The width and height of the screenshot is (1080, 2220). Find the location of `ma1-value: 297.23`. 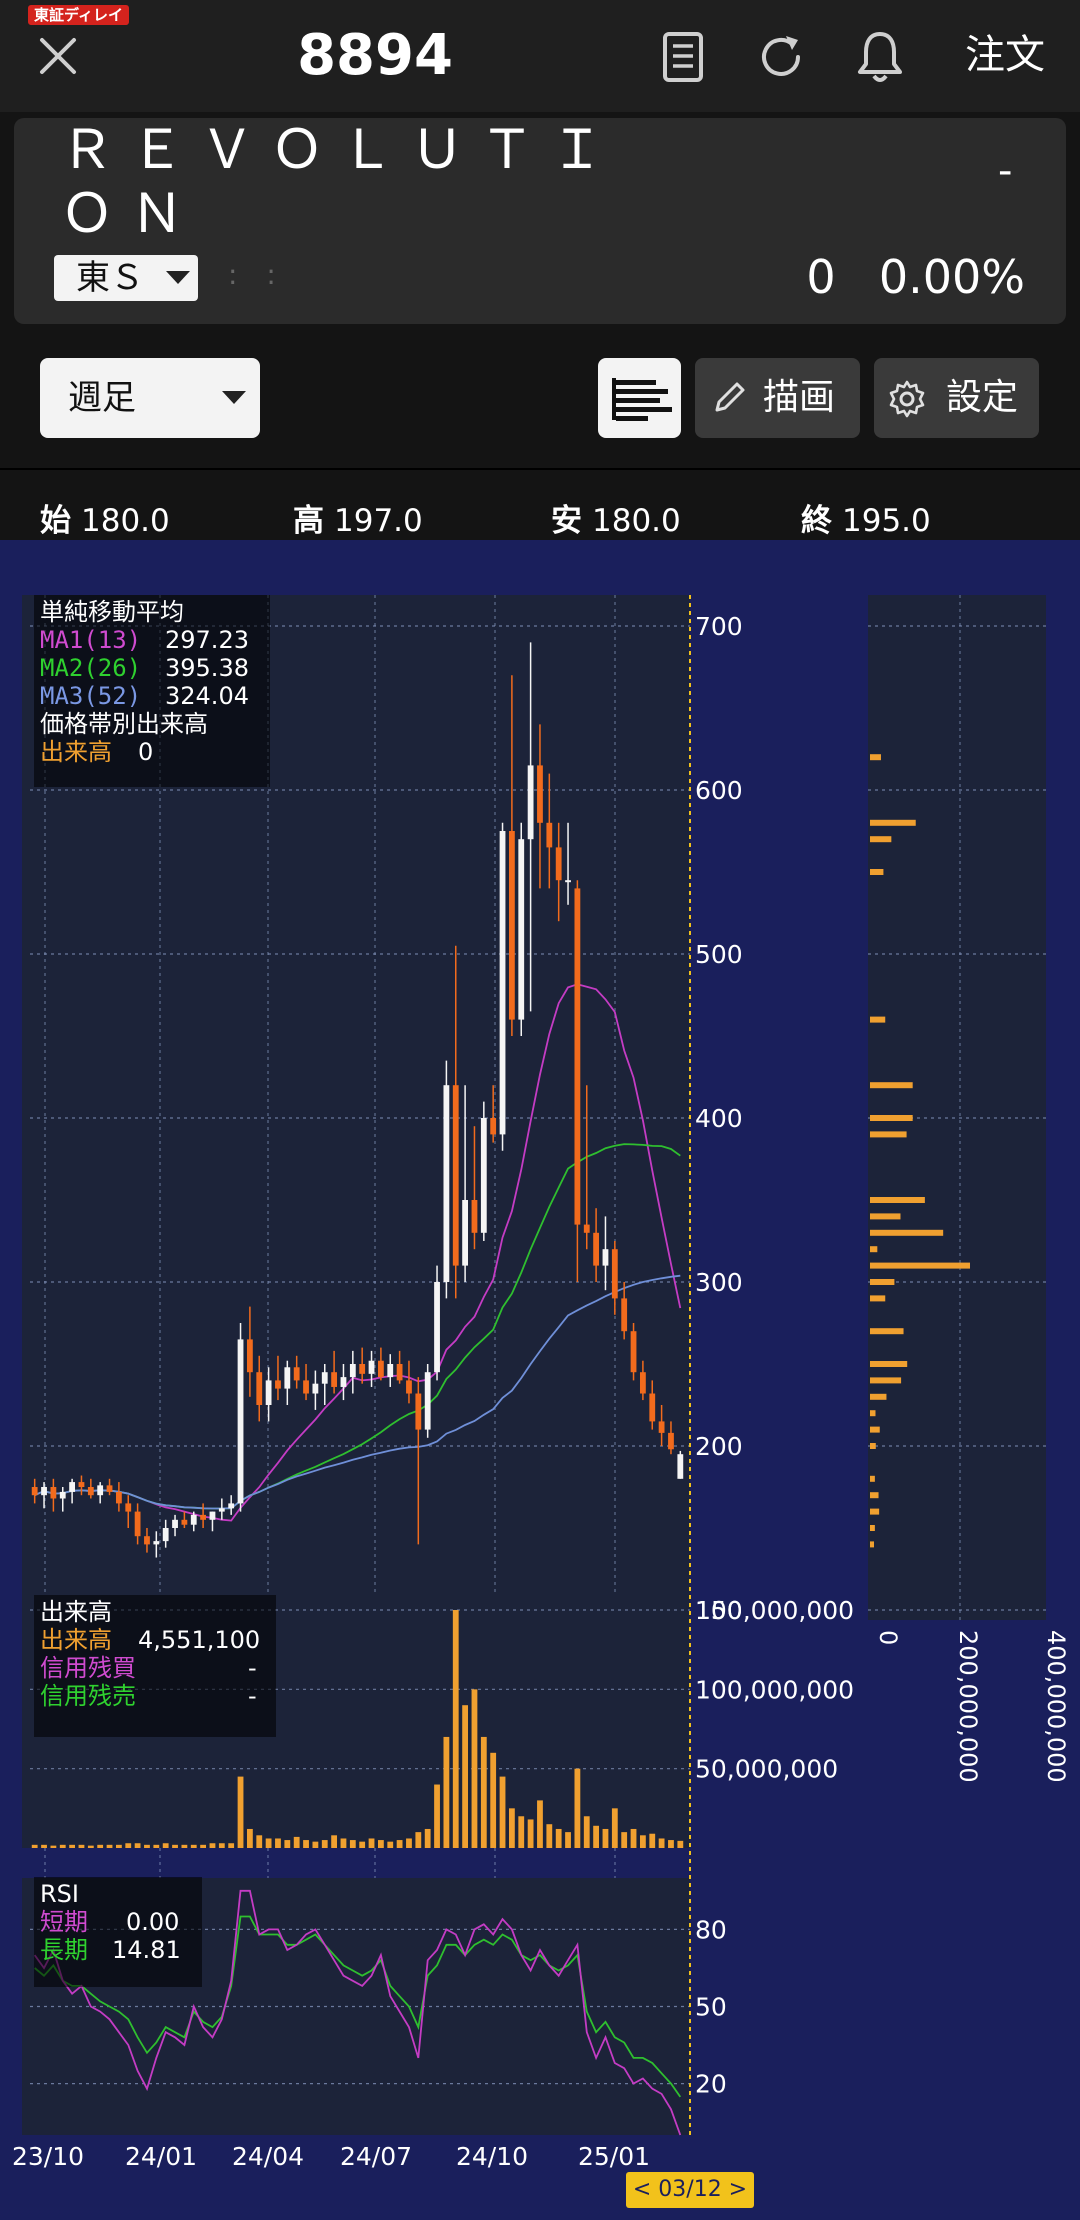

ma1-value: 297.23 is located at coordinates (207, 640).